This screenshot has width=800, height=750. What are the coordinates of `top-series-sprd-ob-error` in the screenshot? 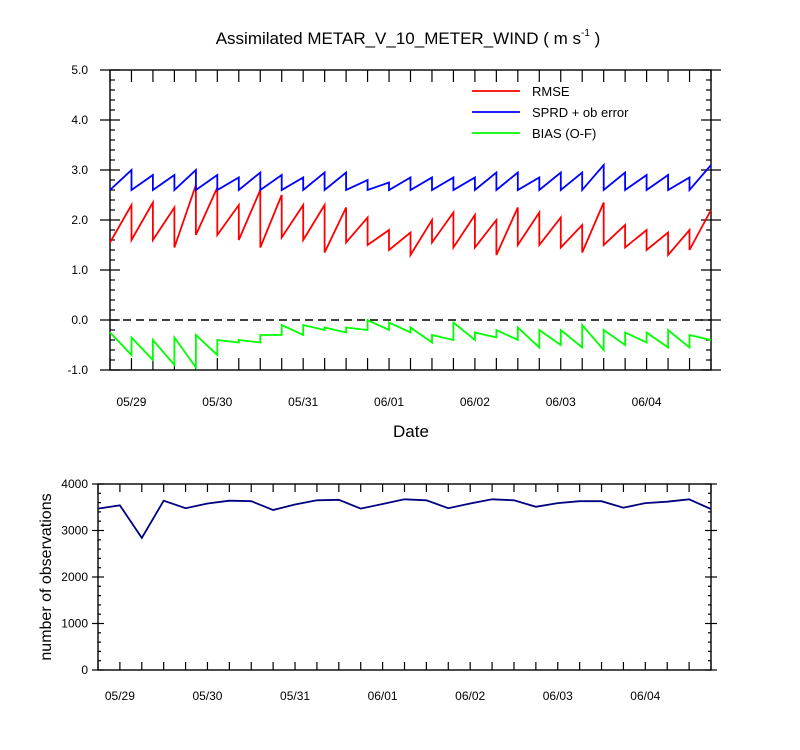 It's located at (410, 177).